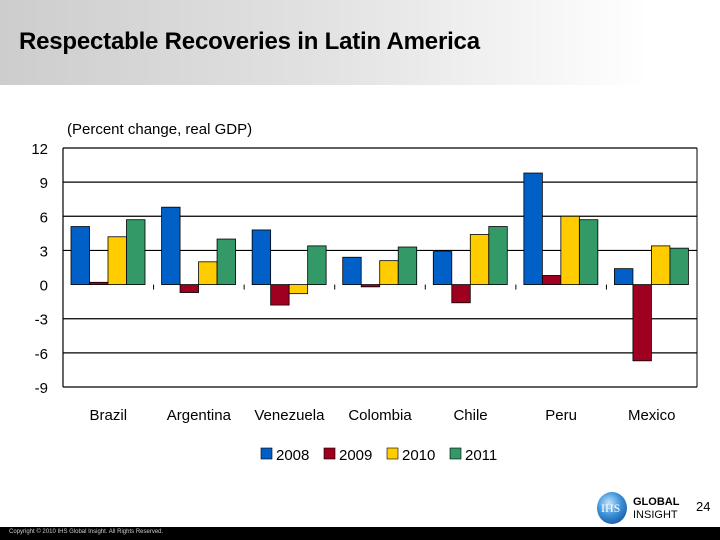  What do you see at coordinates (652, 415) in the screenshot?
I see `x-category-label: Mexico` at bounding box center [652, 415].